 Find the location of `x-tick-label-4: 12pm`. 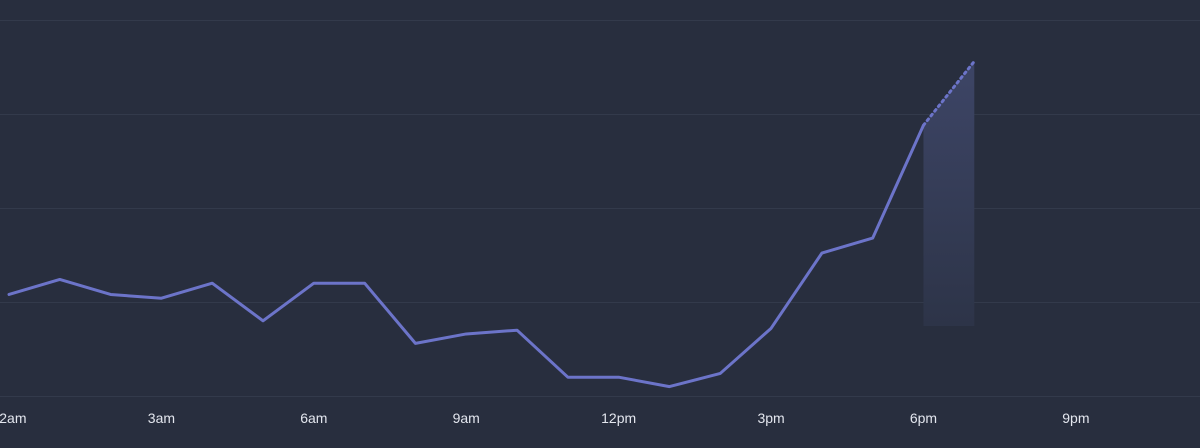

x-tick-label-4: 12pm is located at coordinates (618, 418).